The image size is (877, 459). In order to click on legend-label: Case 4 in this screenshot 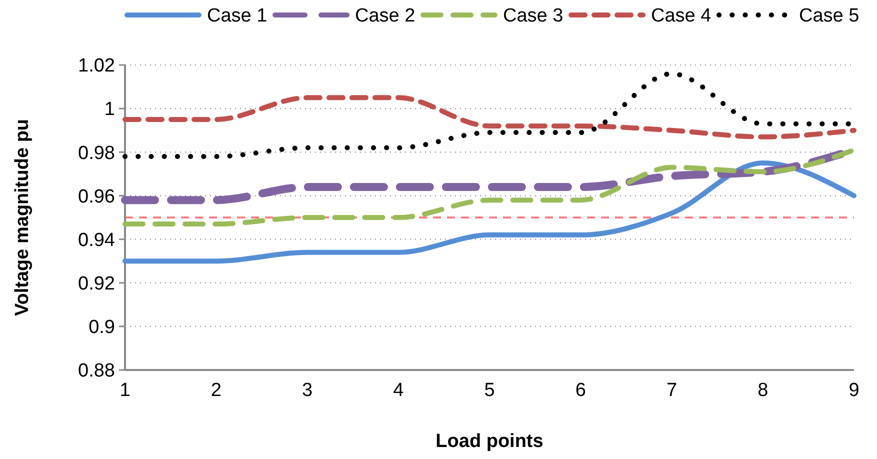, I will do `click(681, 16)`.